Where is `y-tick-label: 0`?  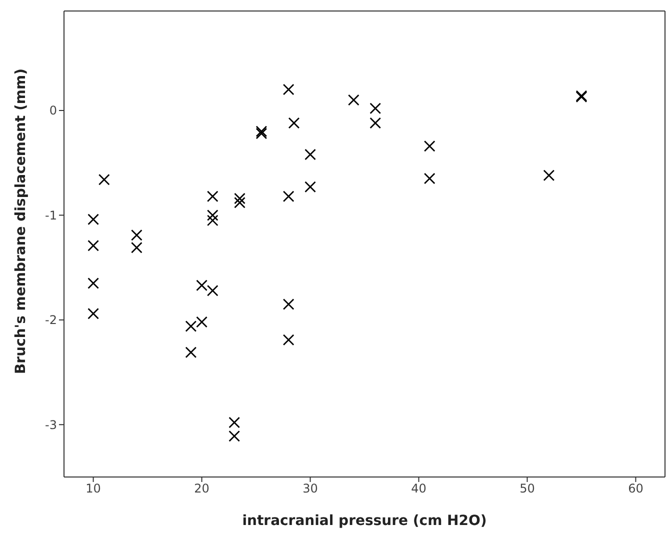
y-tick-label: 0 is located at coordinates (53, 111).